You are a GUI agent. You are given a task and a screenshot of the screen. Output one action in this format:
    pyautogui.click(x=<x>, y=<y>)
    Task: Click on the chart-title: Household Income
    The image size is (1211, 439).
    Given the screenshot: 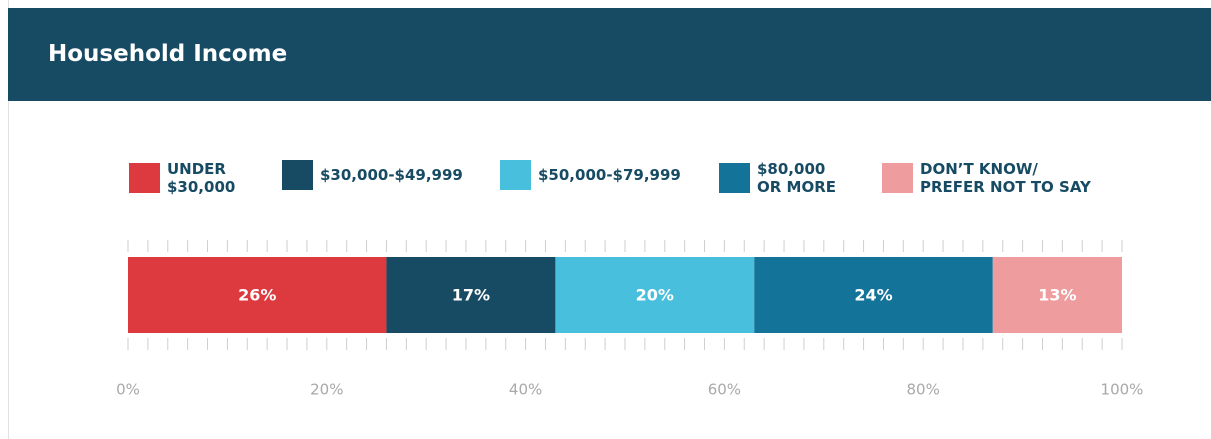 What is the action you would take?
    pyautogui.click(x=168, y=54)
    